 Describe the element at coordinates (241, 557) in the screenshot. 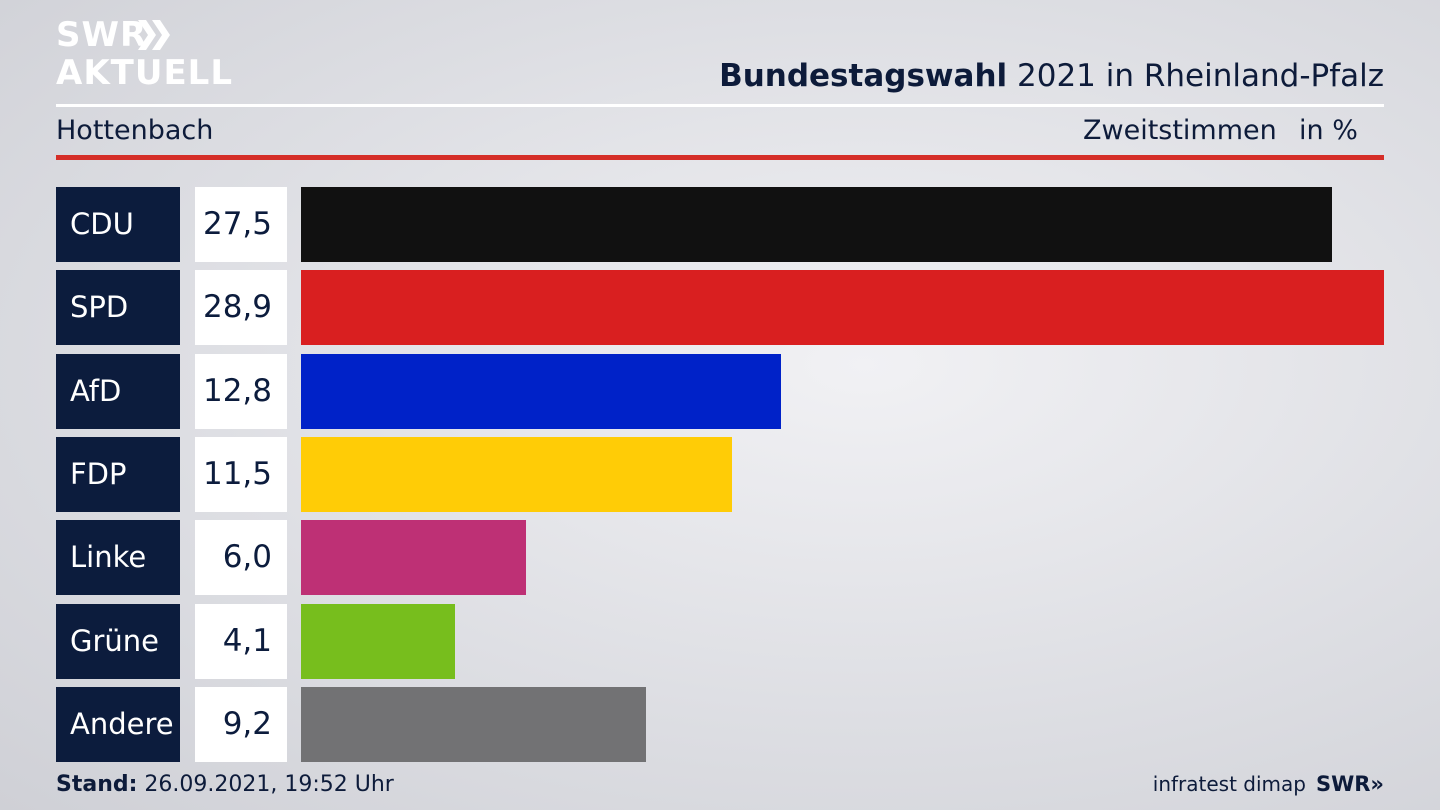

I see `value-label: 6,0` at that location.